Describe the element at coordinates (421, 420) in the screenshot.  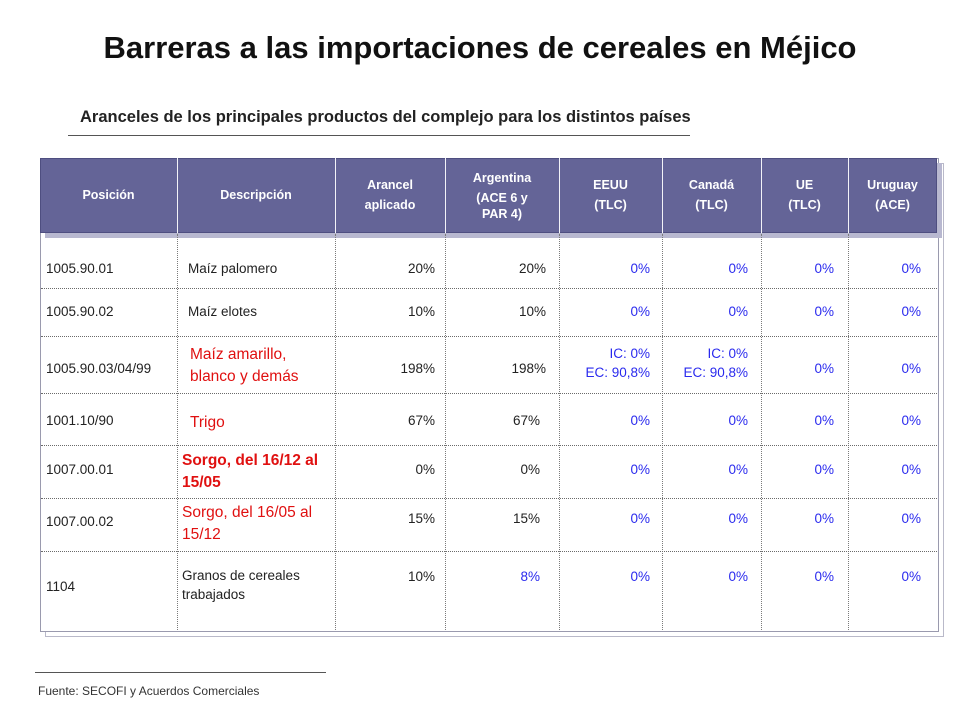
I see `table-cell-arancel: 67%` at that location.